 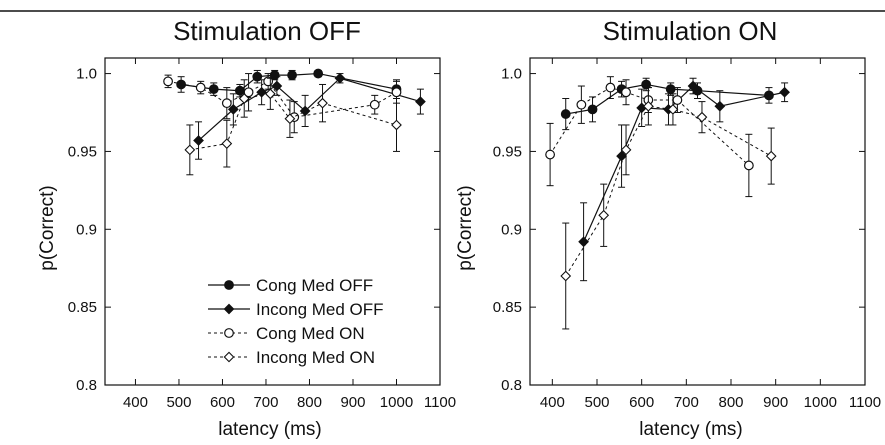 What do you see at coordinates (315, 357) in the screenshot?
I see `legend-label: Incong Med ON` at bounding box center [315, 357].